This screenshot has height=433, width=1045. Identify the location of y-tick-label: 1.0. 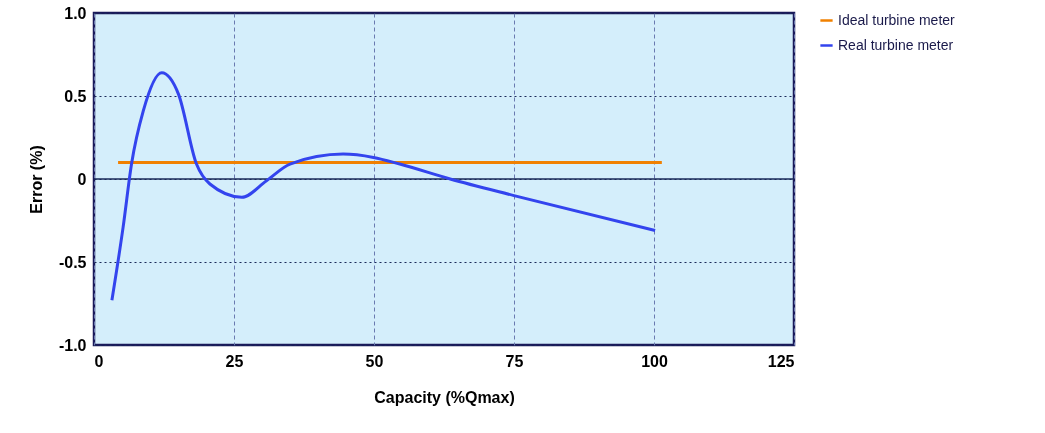
(75, 13).